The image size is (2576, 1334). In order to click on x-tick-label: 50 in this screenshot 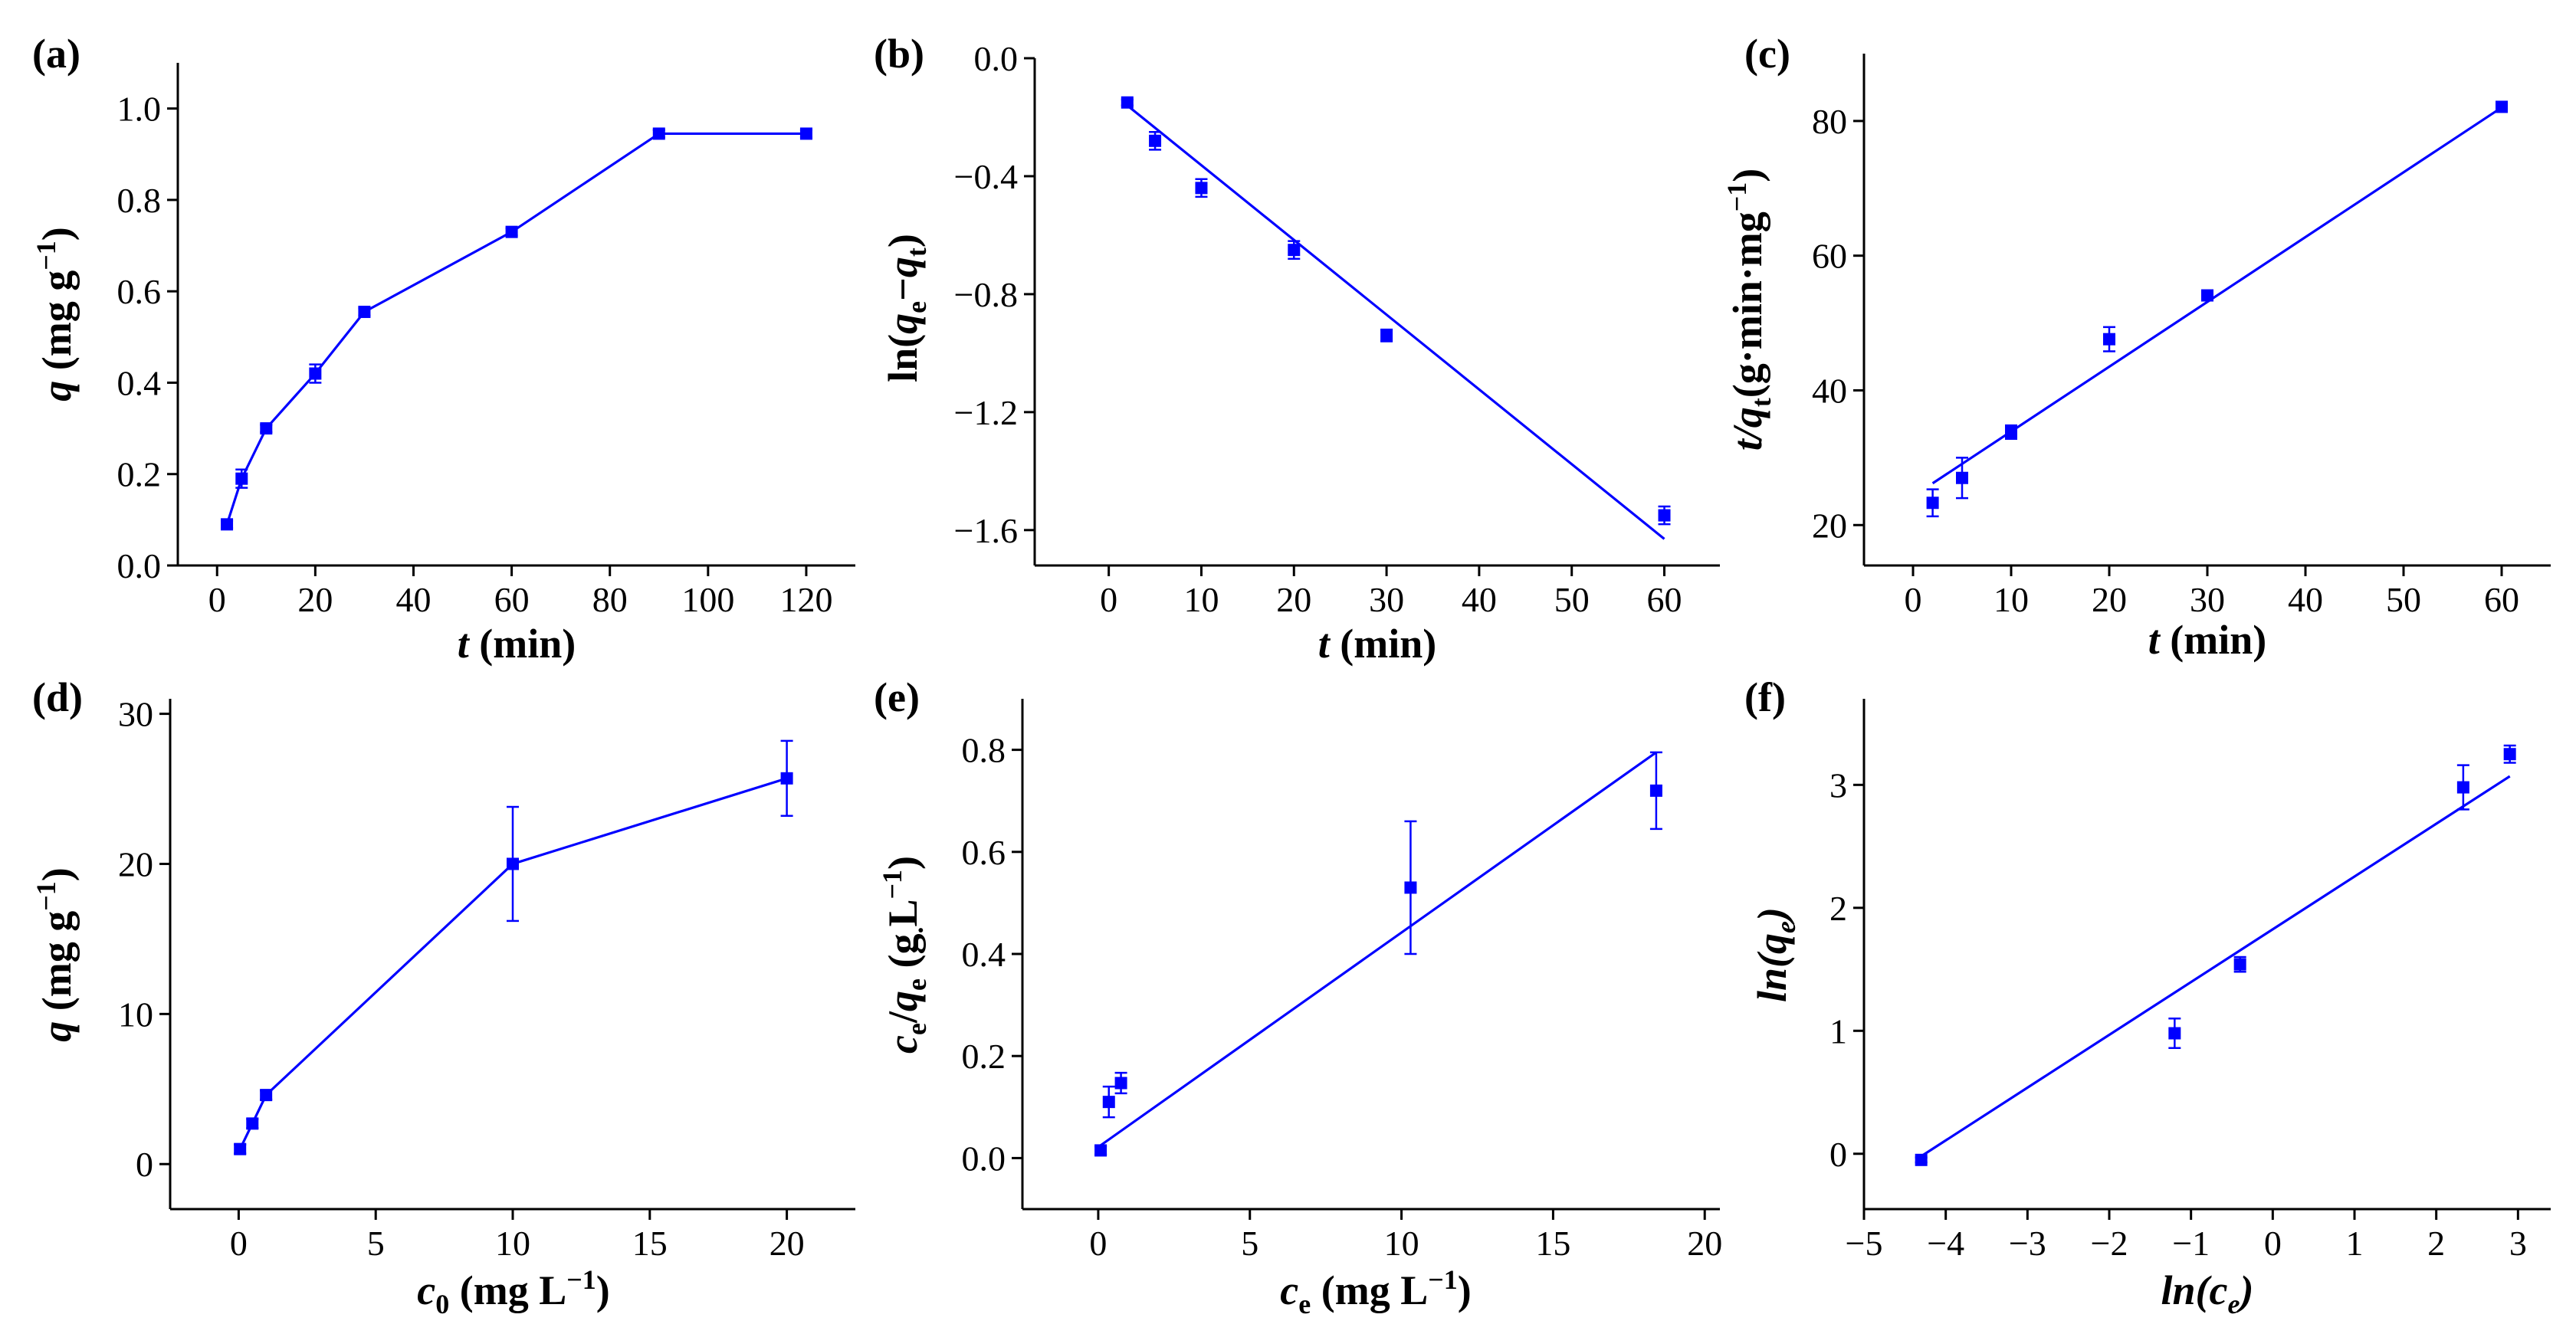, I will do `click(2403, 599)`.